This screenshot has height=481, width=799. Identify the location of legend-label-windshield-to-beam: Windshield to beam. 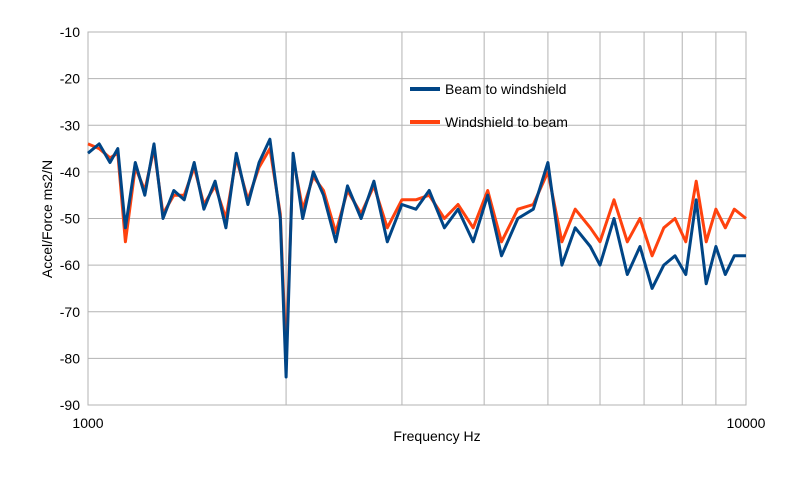
(506, 122).